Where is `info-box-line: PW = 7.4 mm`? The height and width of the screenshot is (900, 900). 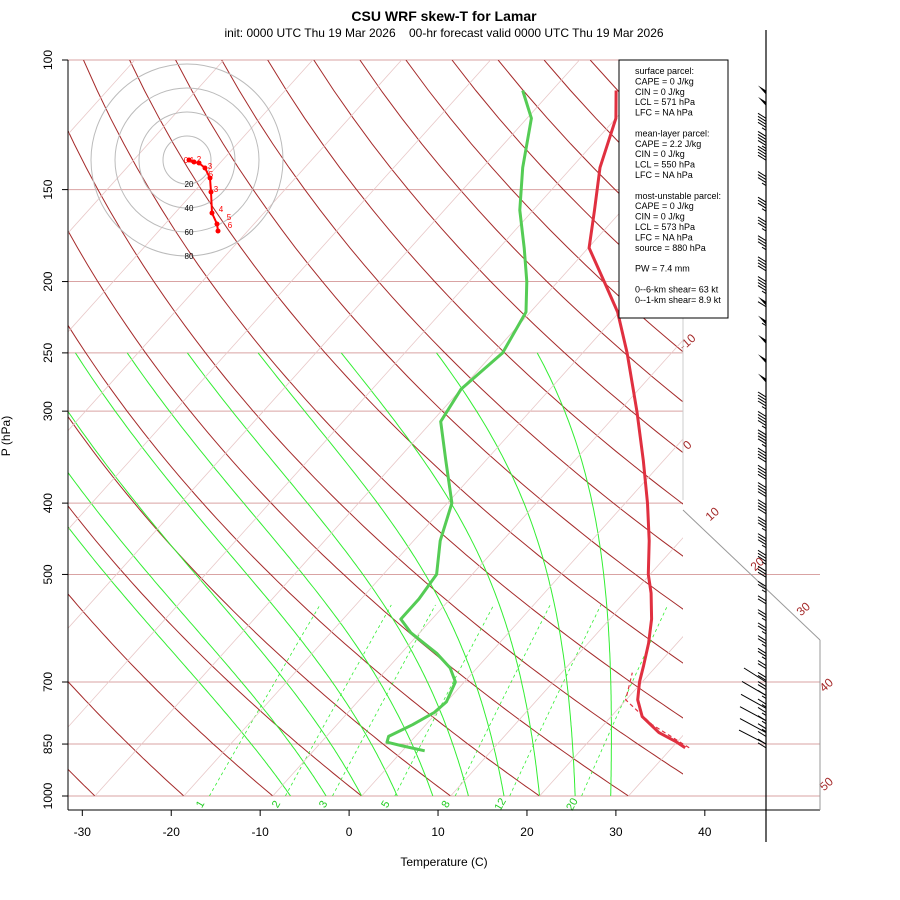
info-box-line: PW = 7.4 mm is located at coordinates (662, 269).